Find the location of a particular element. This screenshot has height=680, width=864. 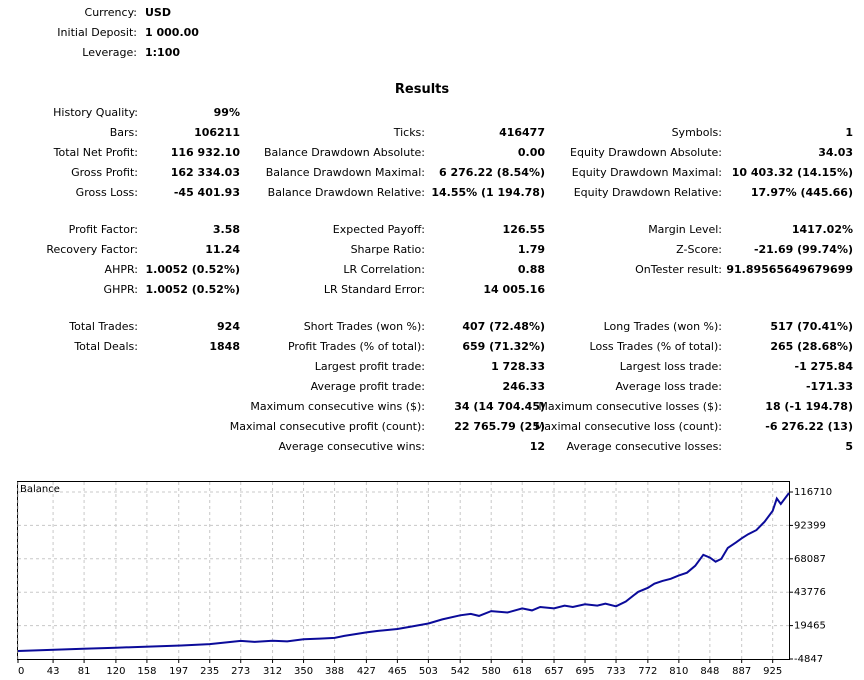

profit-trades-value: 659 (71.32%) is located at coordinates (503, 346).